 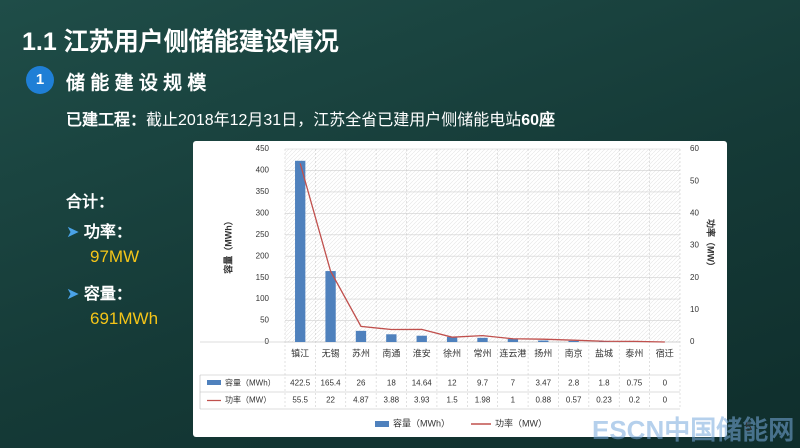 What do you see at coordinates (250, 383) in the screenshot?
I see `table-row-label: 容量（MWh）` at bounding box center [250, 383].